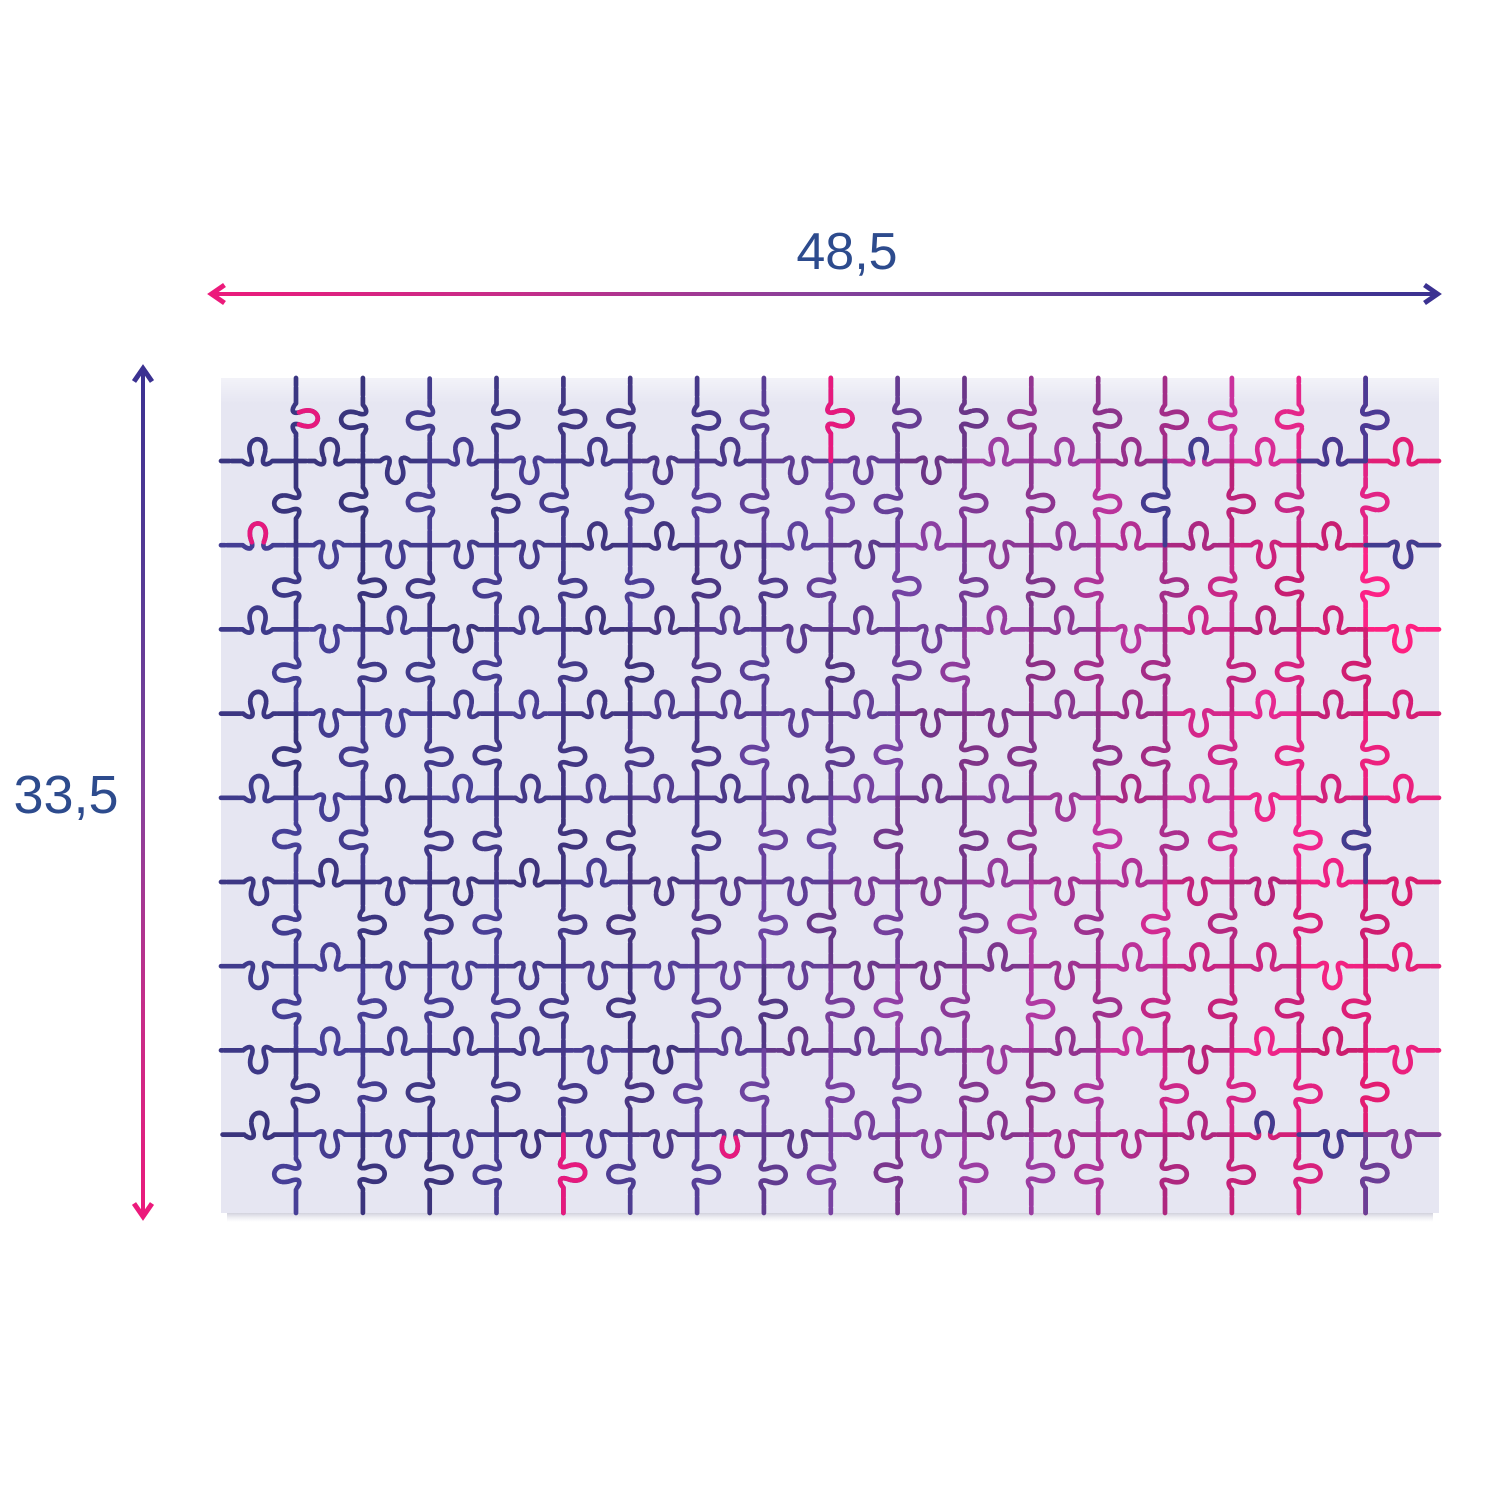 The width and height of the screenshot is (1500, 1505). I want to click on svg-text: 33,5, so click(65, 795).